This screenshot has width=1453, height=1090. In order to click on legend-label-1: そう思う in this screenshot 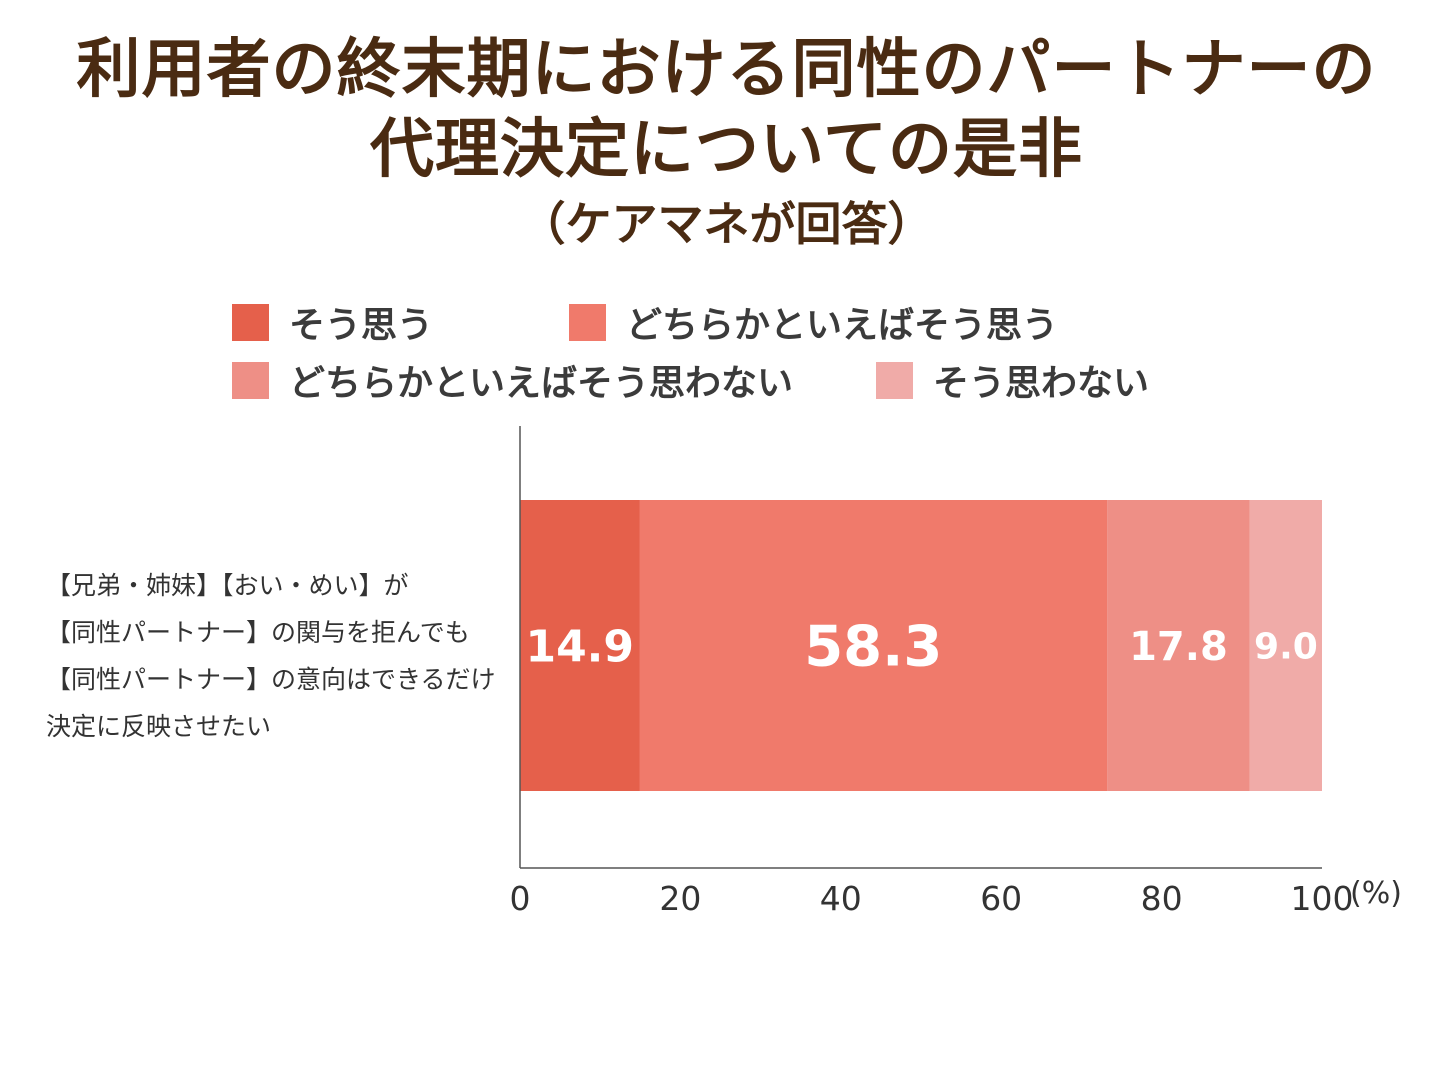, I will do `click(361, 325)`.